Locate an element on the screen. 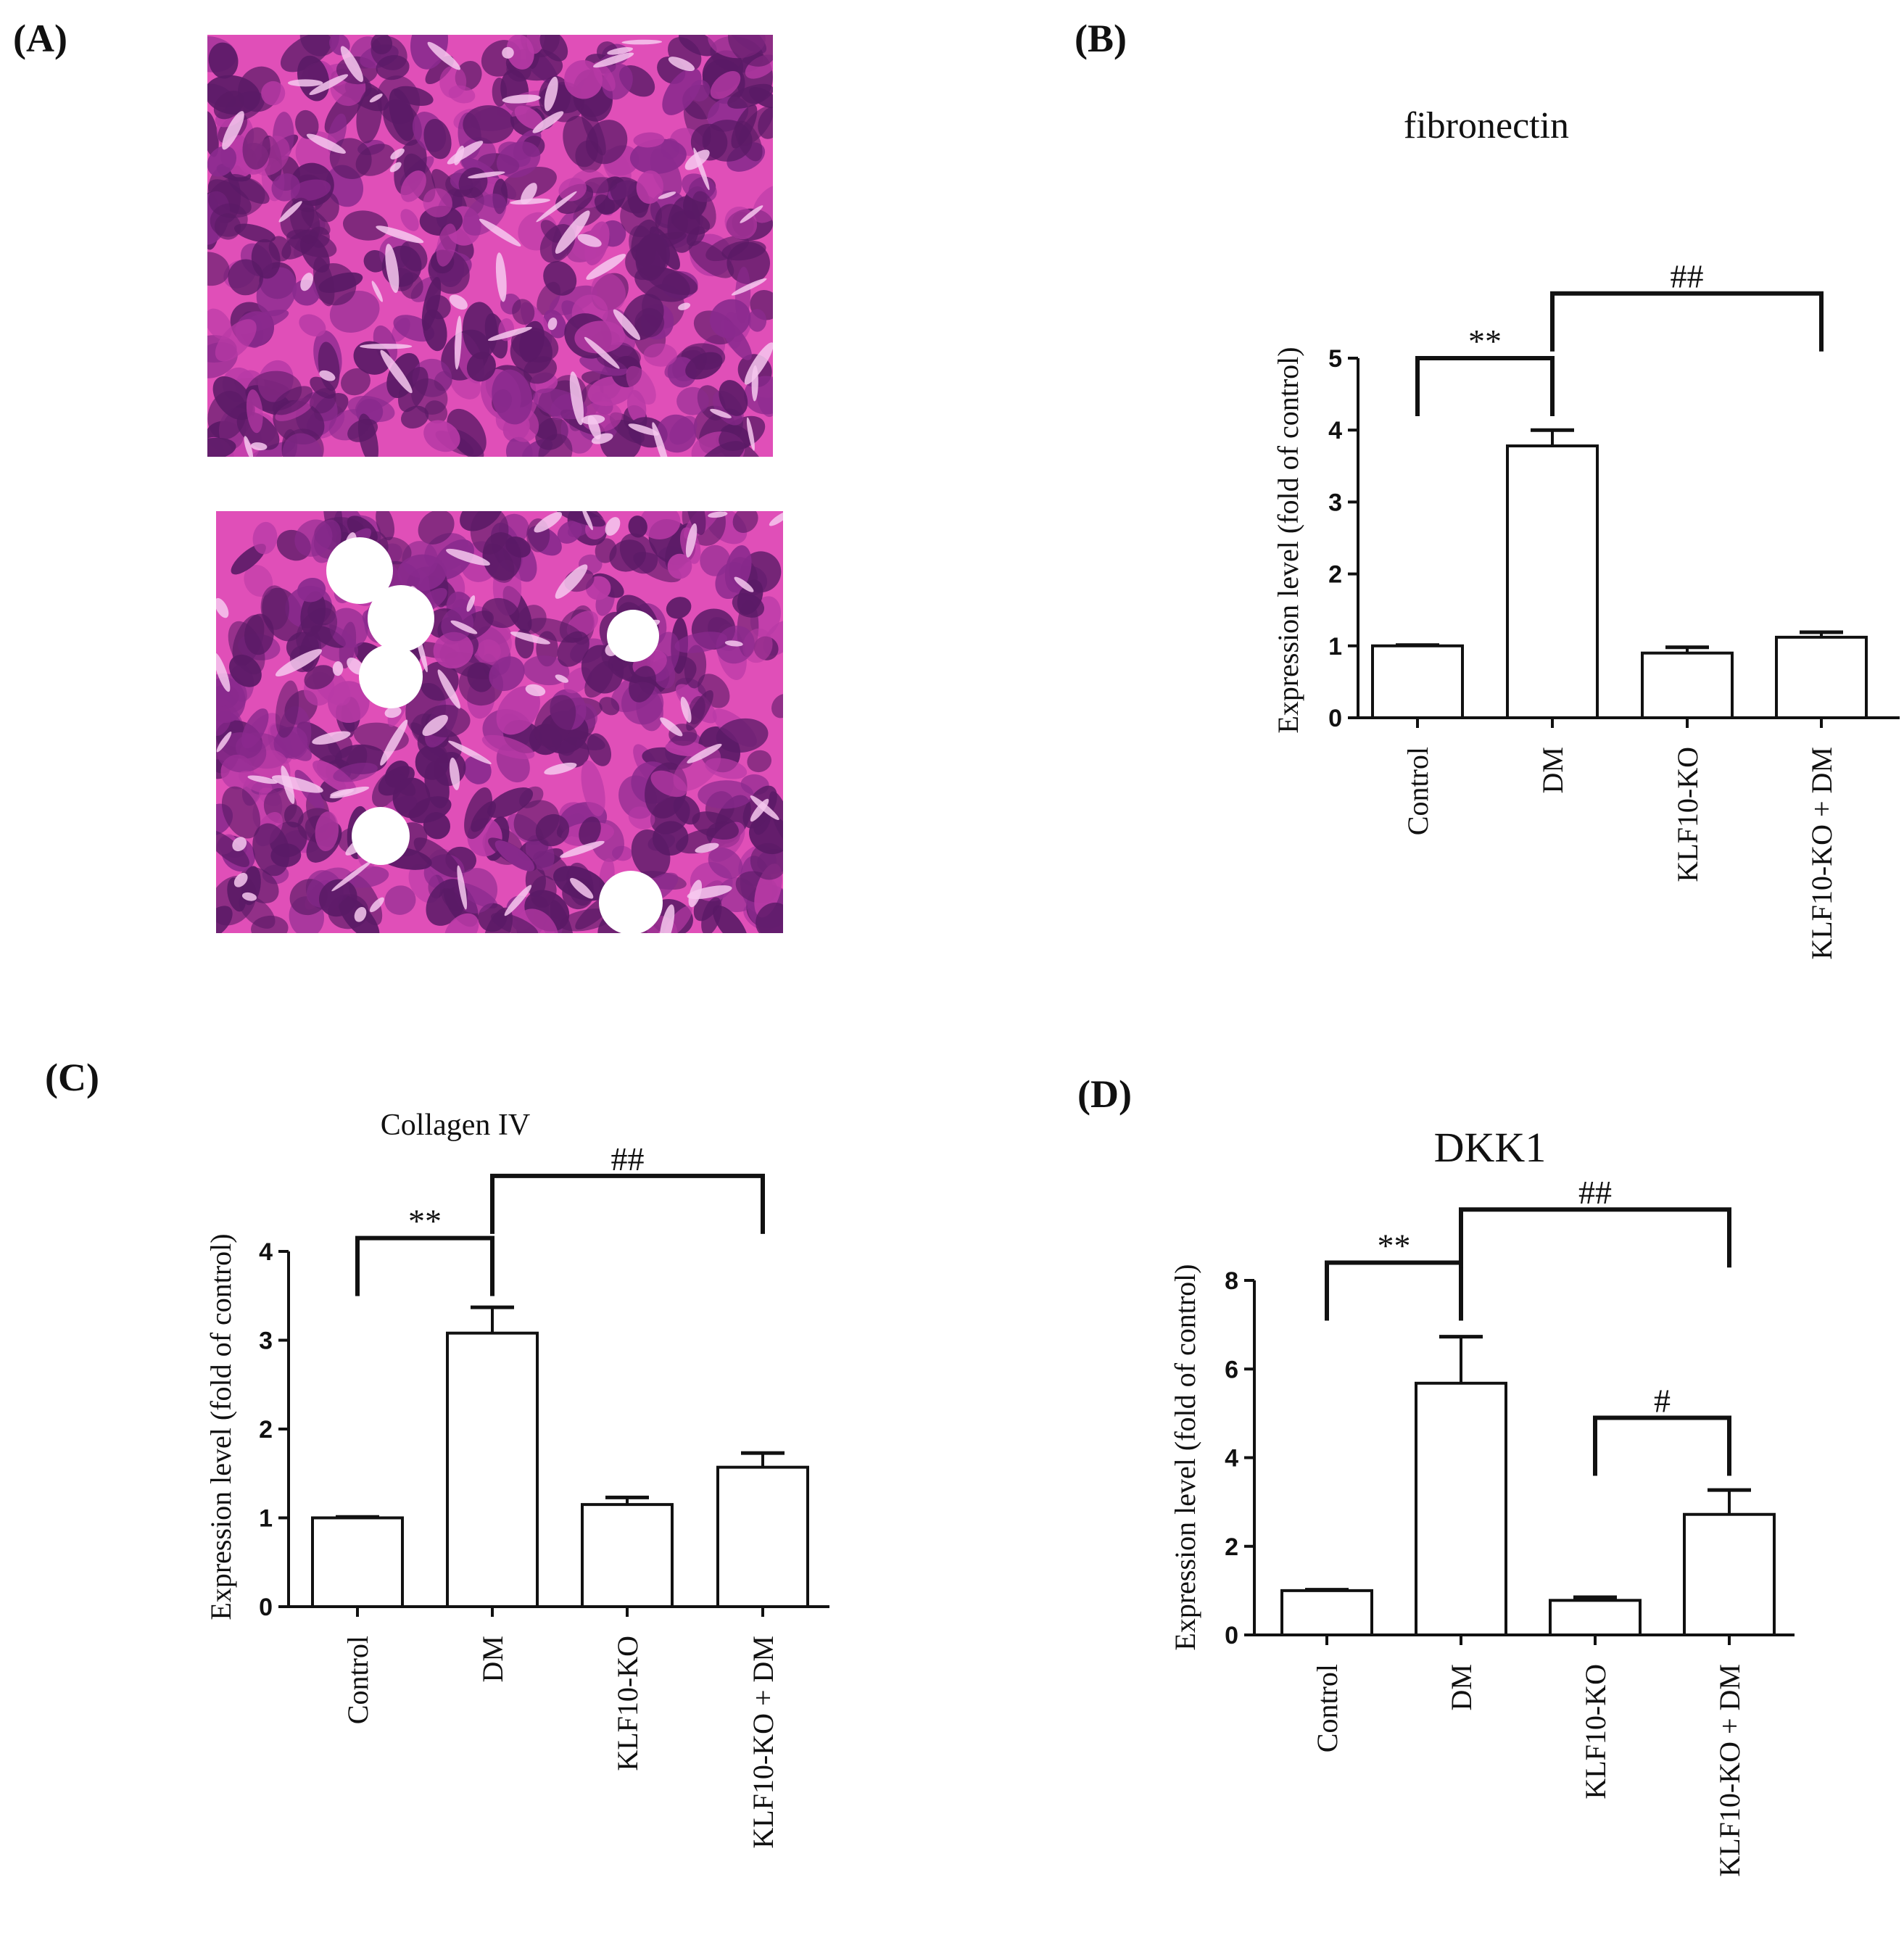 The image size is (1904, 1938). tissue-gaps is located at coordinates (497, 248).